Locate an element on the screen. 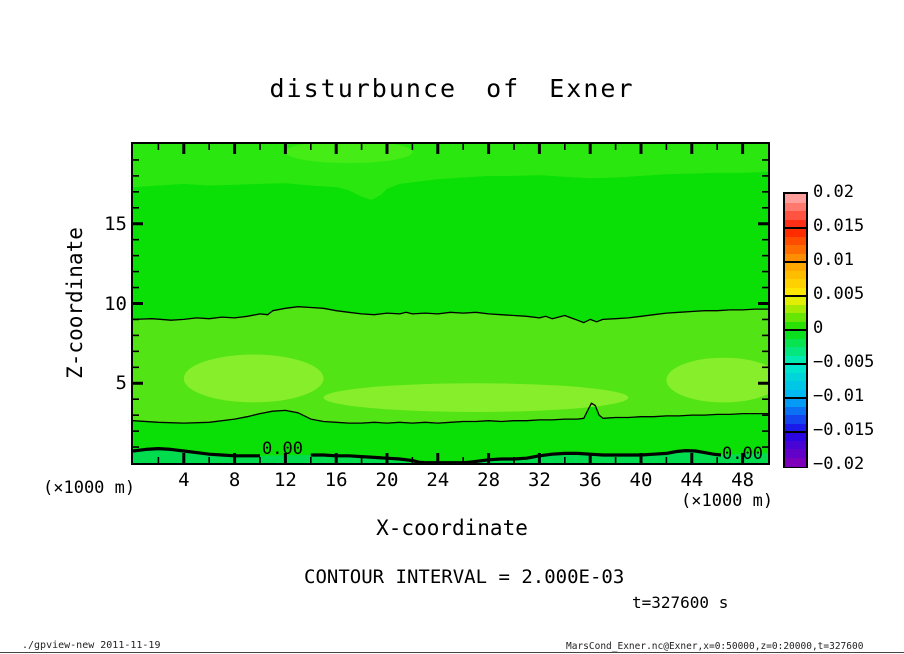 The height and width of the screenshot is (654, 904). x-axis-title: X-coordinate is located at coordinates (452, 528).